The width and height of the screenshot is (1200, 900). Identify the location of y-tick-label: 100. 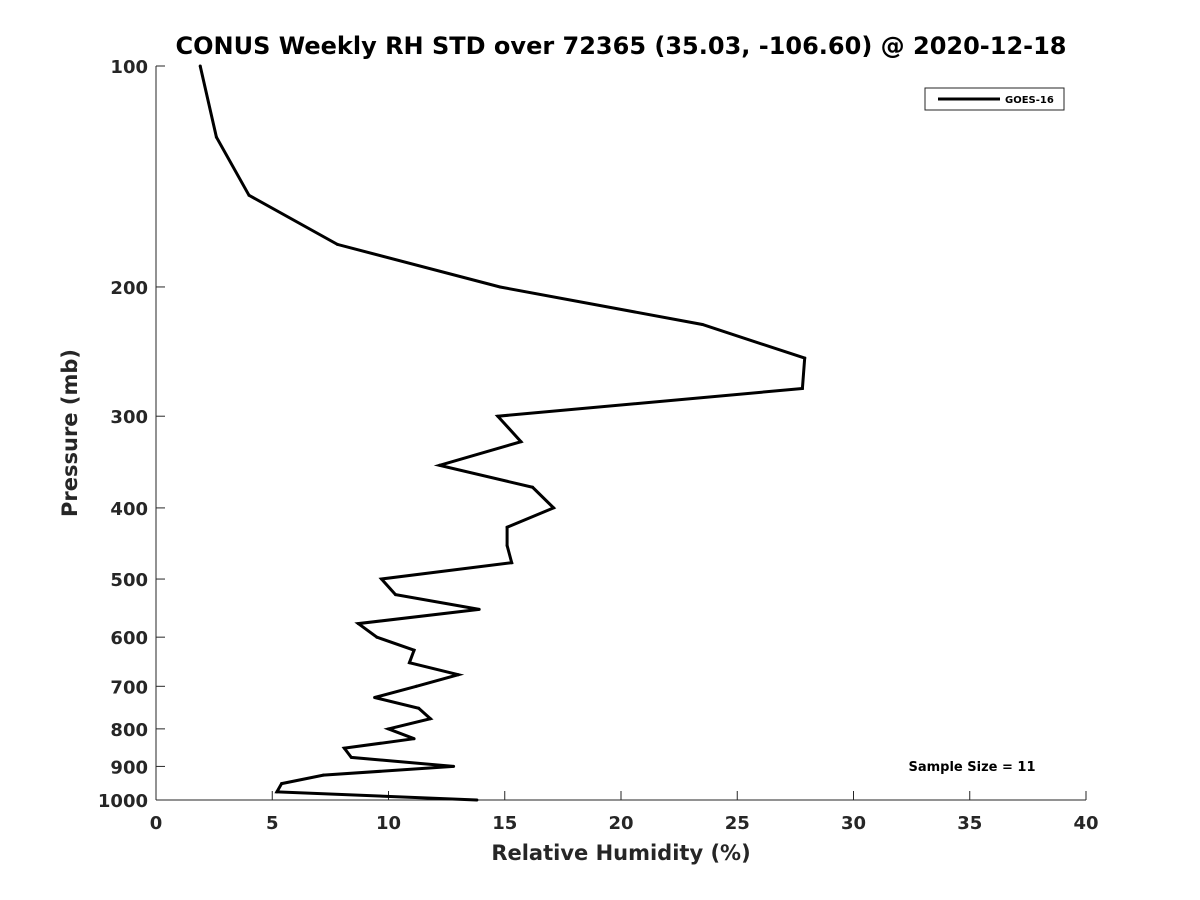
(129, 67).